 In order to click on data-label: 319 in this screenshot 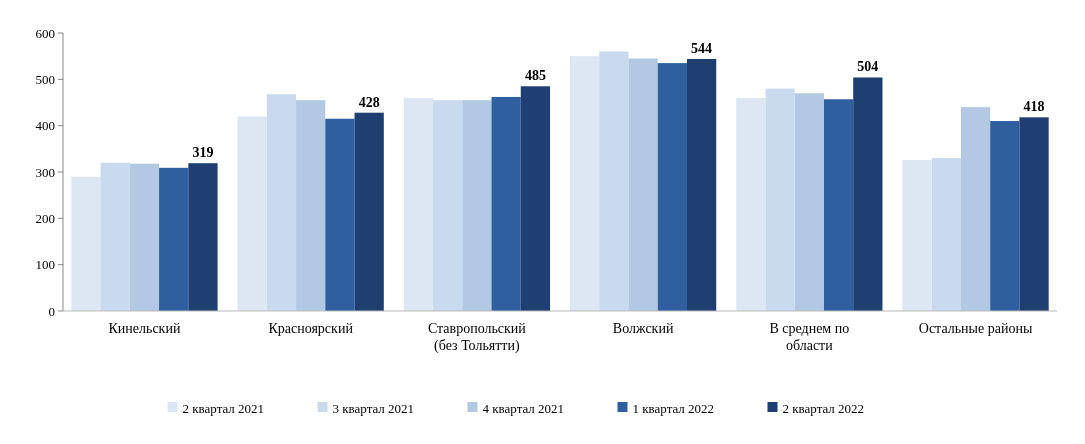, I will do `click(203, 153)`.